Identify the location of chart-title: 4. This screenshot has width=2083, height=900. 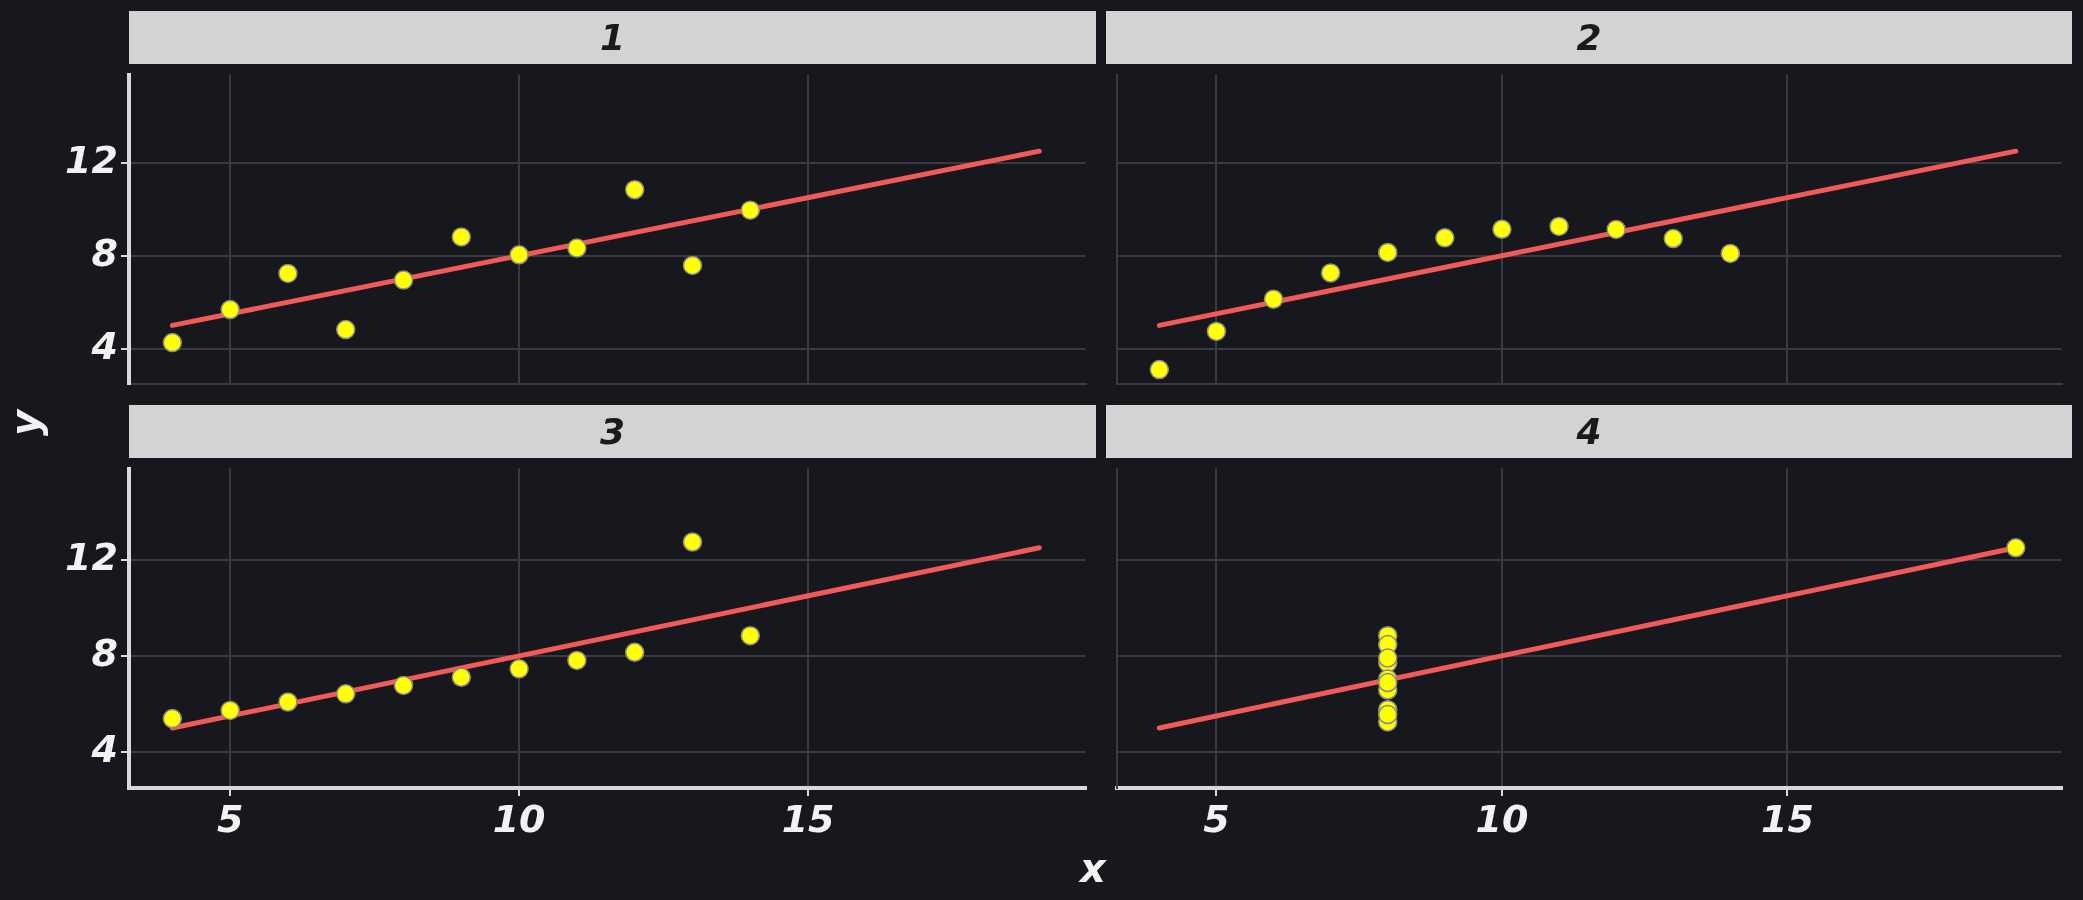
(1589, 431).